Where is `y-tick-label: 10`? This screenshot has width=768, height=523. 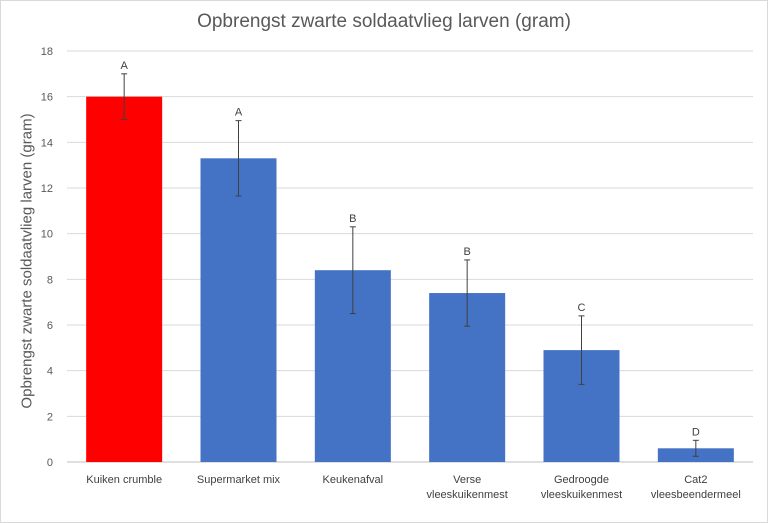
y-tick-label: 10 is located at coordinates (47, 235).